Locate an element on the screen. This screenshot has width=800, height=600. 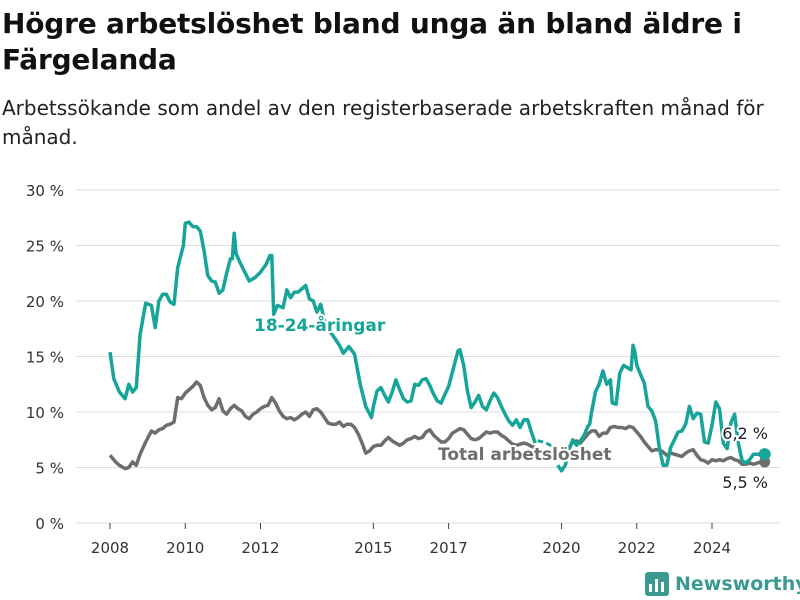
end-value-label-total: 5,5 % is located at coordinates (745, 482).